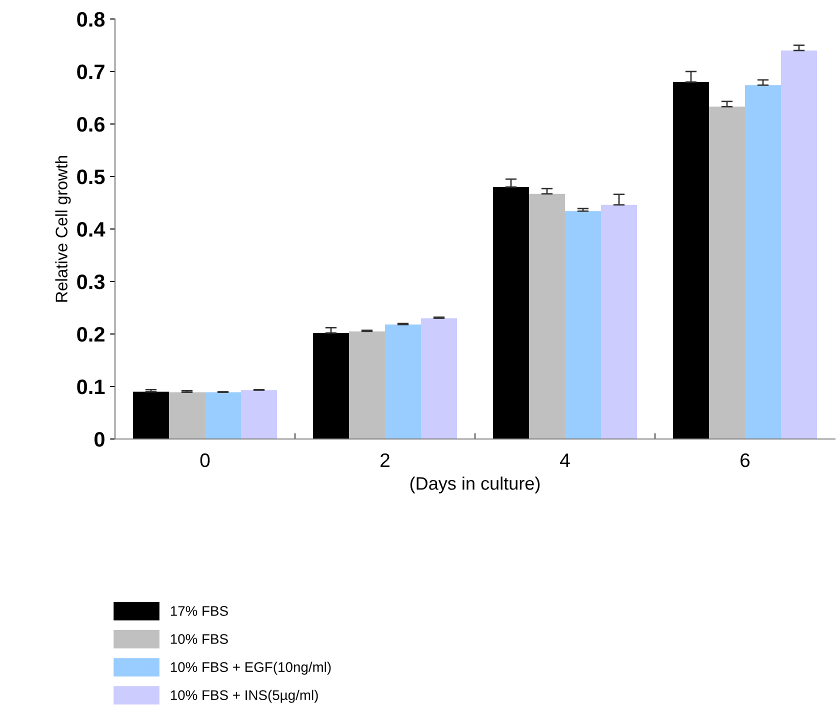  I want to click on x-tick-label: 6, so click(745, 460).